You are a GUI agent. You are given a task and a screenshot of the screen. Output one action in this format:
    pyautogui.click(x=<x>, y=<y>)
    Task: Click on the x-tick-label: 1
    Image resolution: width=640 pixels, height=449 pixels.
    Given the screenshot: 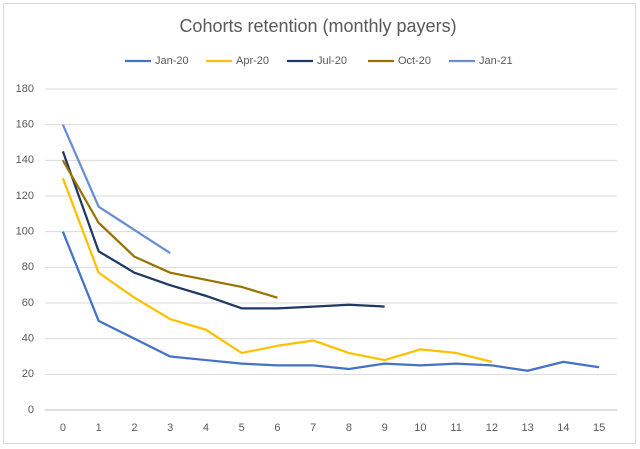 What is the action you would take?
    pyautogui.click(x=99, y=428)
    